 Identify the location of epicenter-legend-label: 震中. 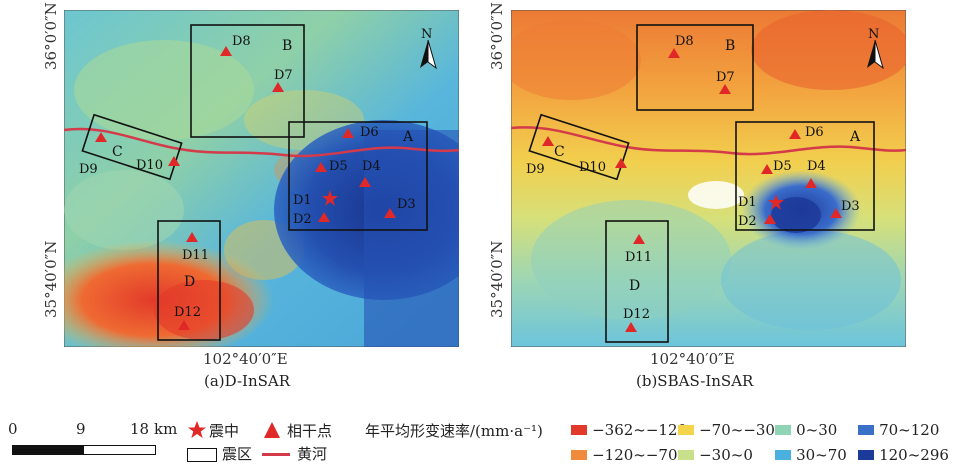
(224, 431).